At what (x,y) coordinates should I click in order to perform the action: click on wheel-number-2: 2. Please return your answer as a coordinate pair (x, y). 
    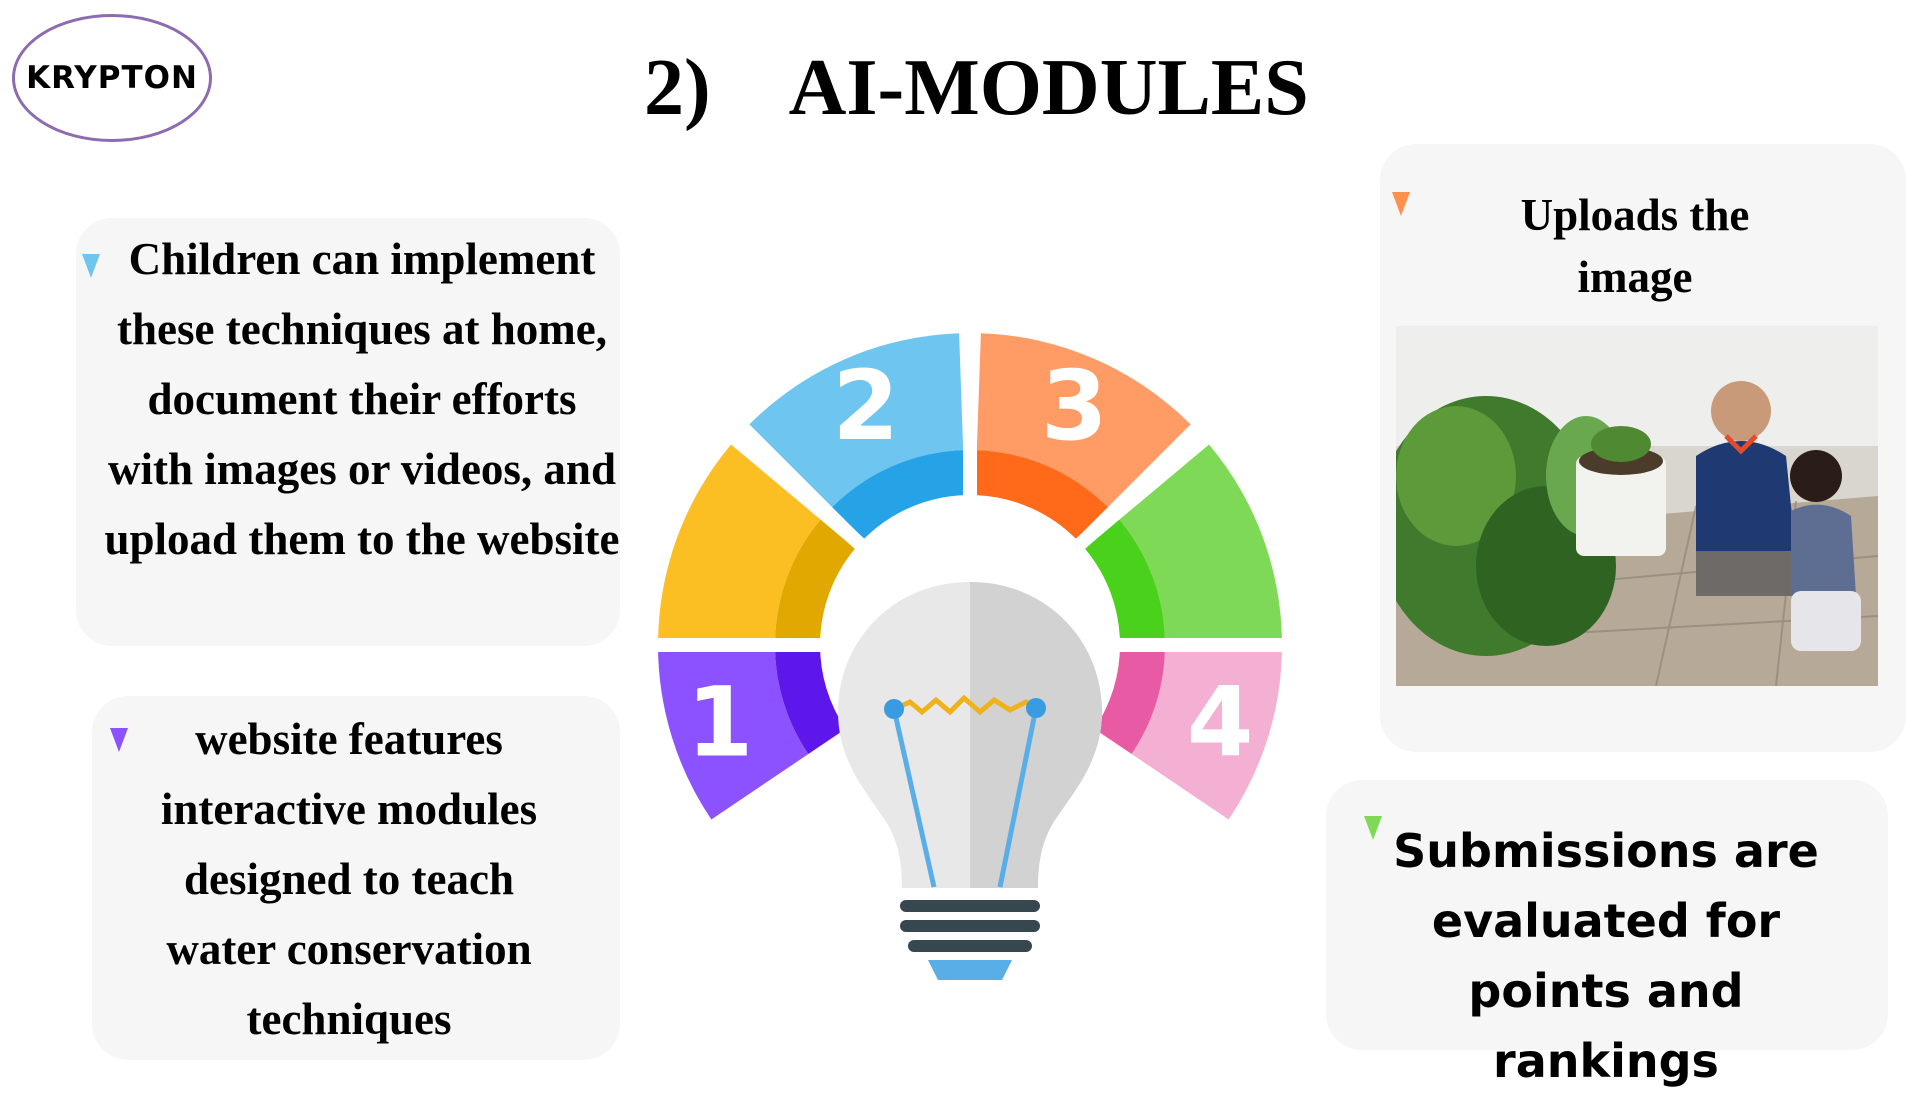
    Looking at the image, I should click on (865, 406).